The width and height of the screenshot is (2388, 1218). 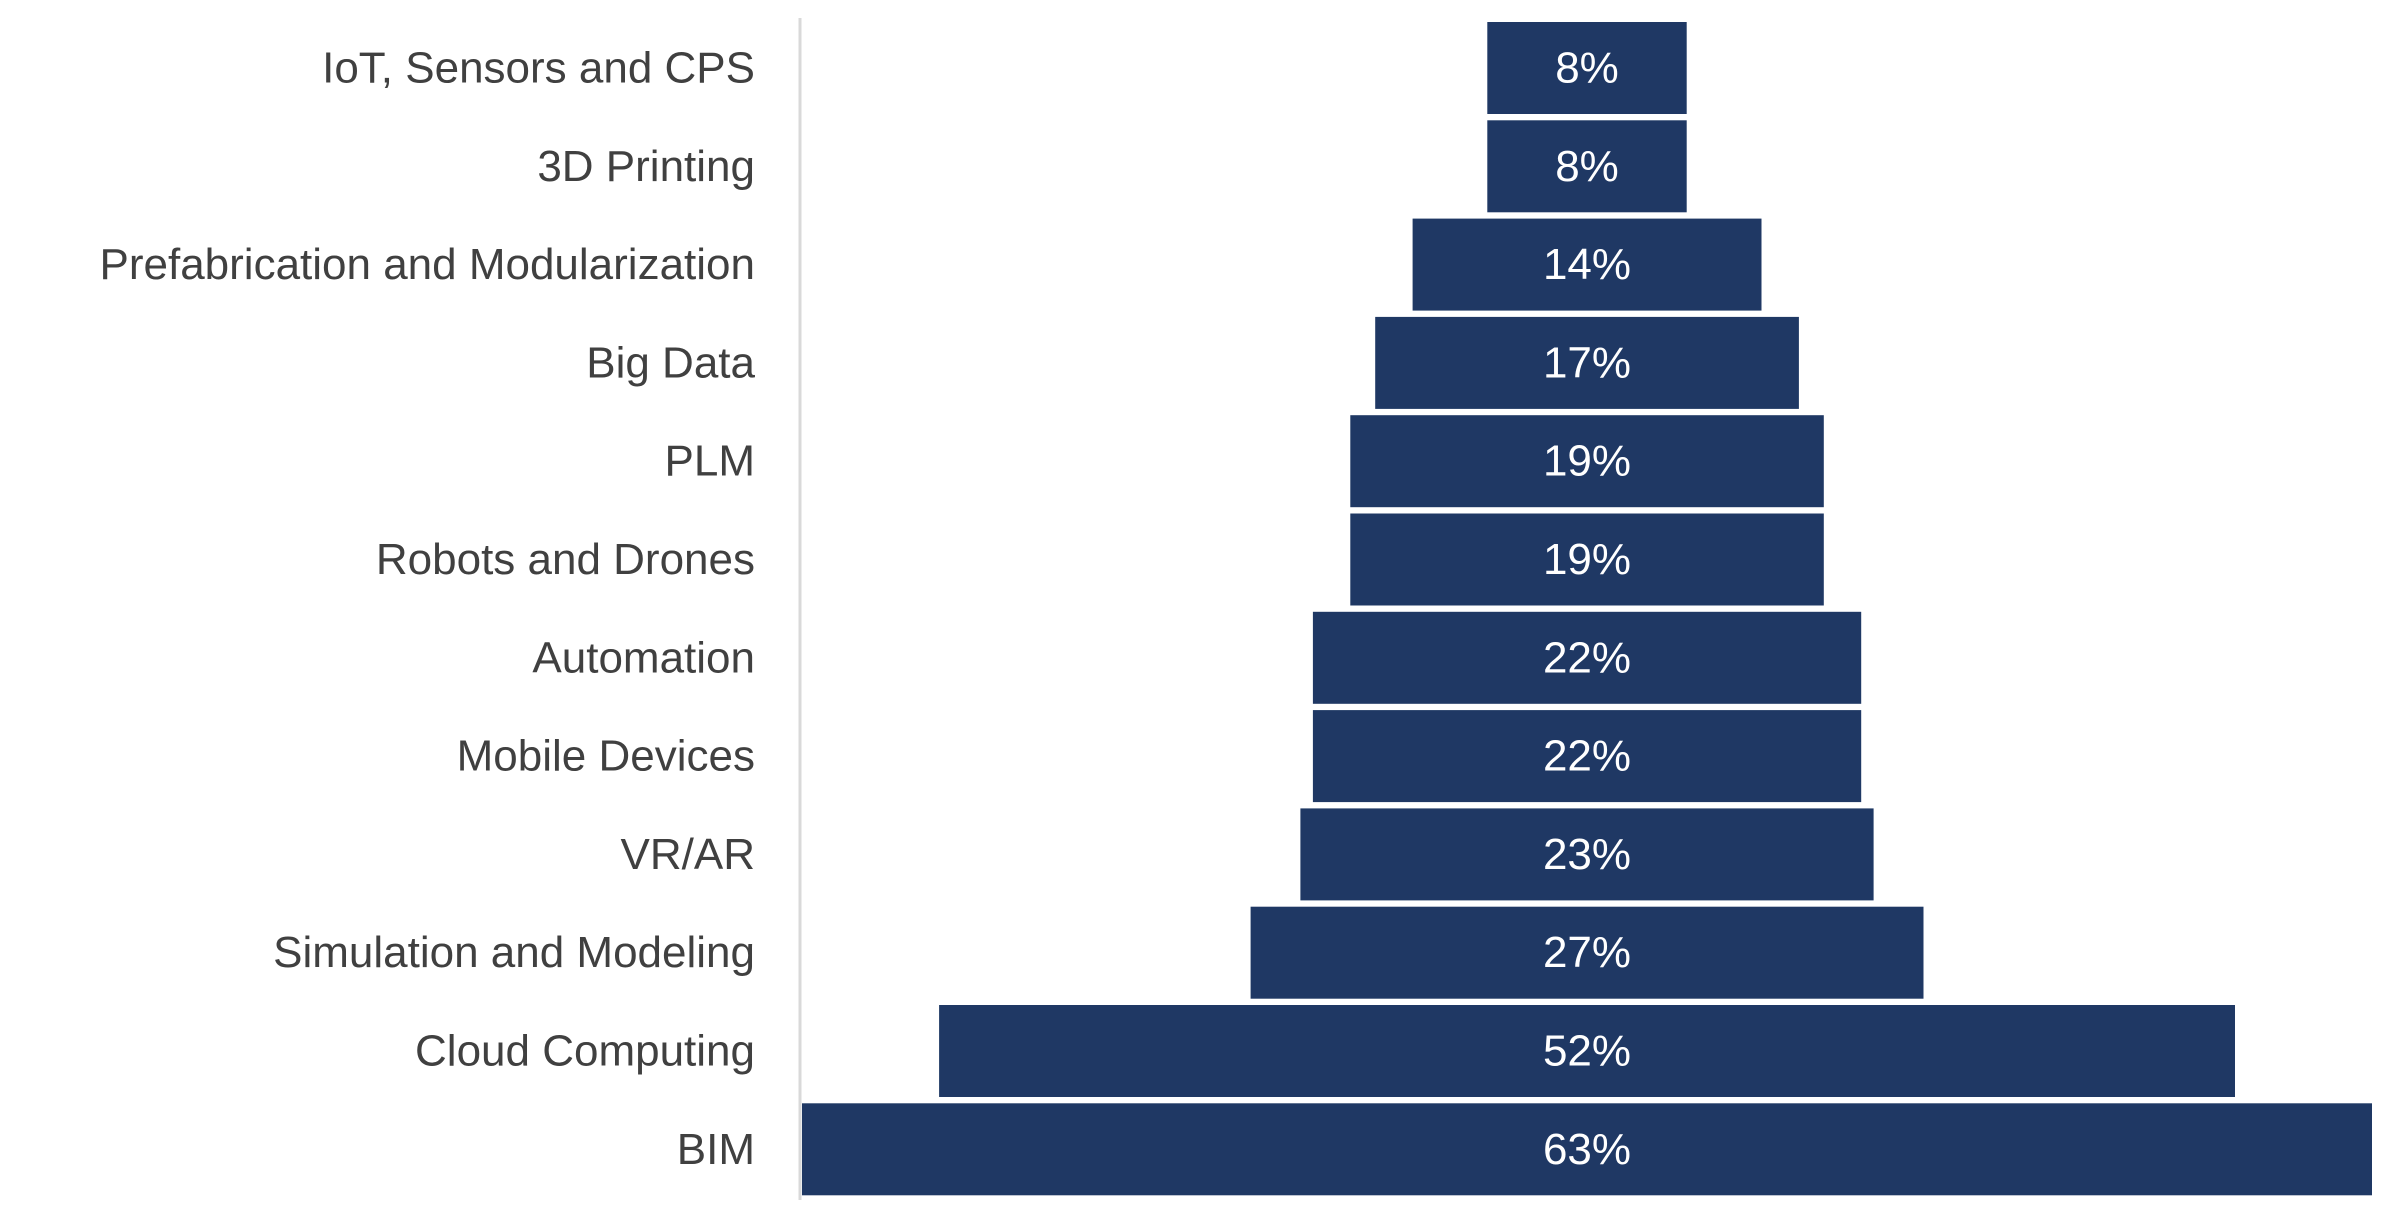 What do you see at coordinates (643, 657) in the screenshot?
I see `category-label: Automation` at bounding box center [643, 657].